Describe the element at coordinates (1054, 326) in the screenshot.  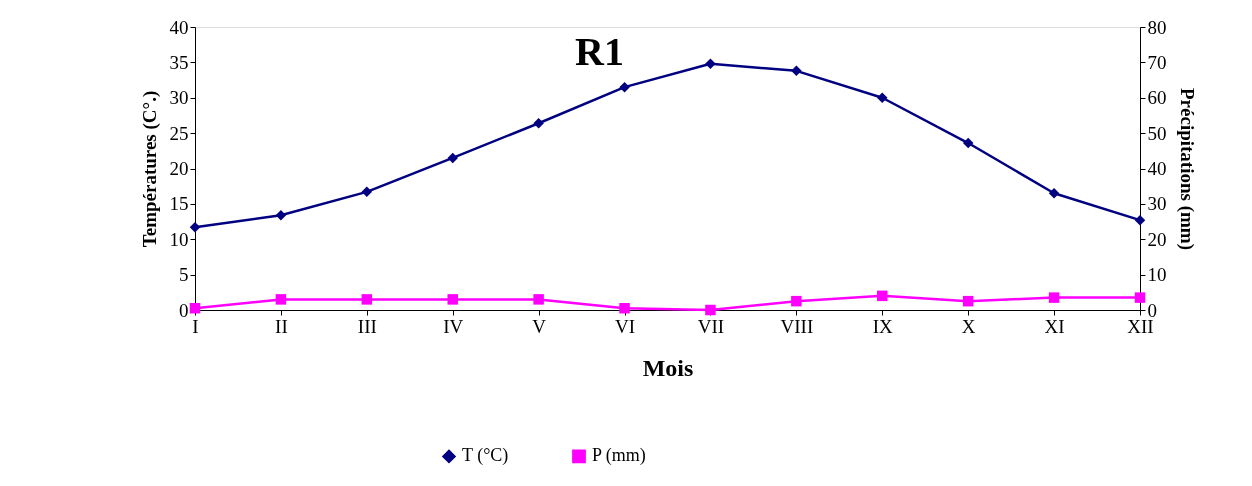
I see `x-tick-label: XI` at that location.